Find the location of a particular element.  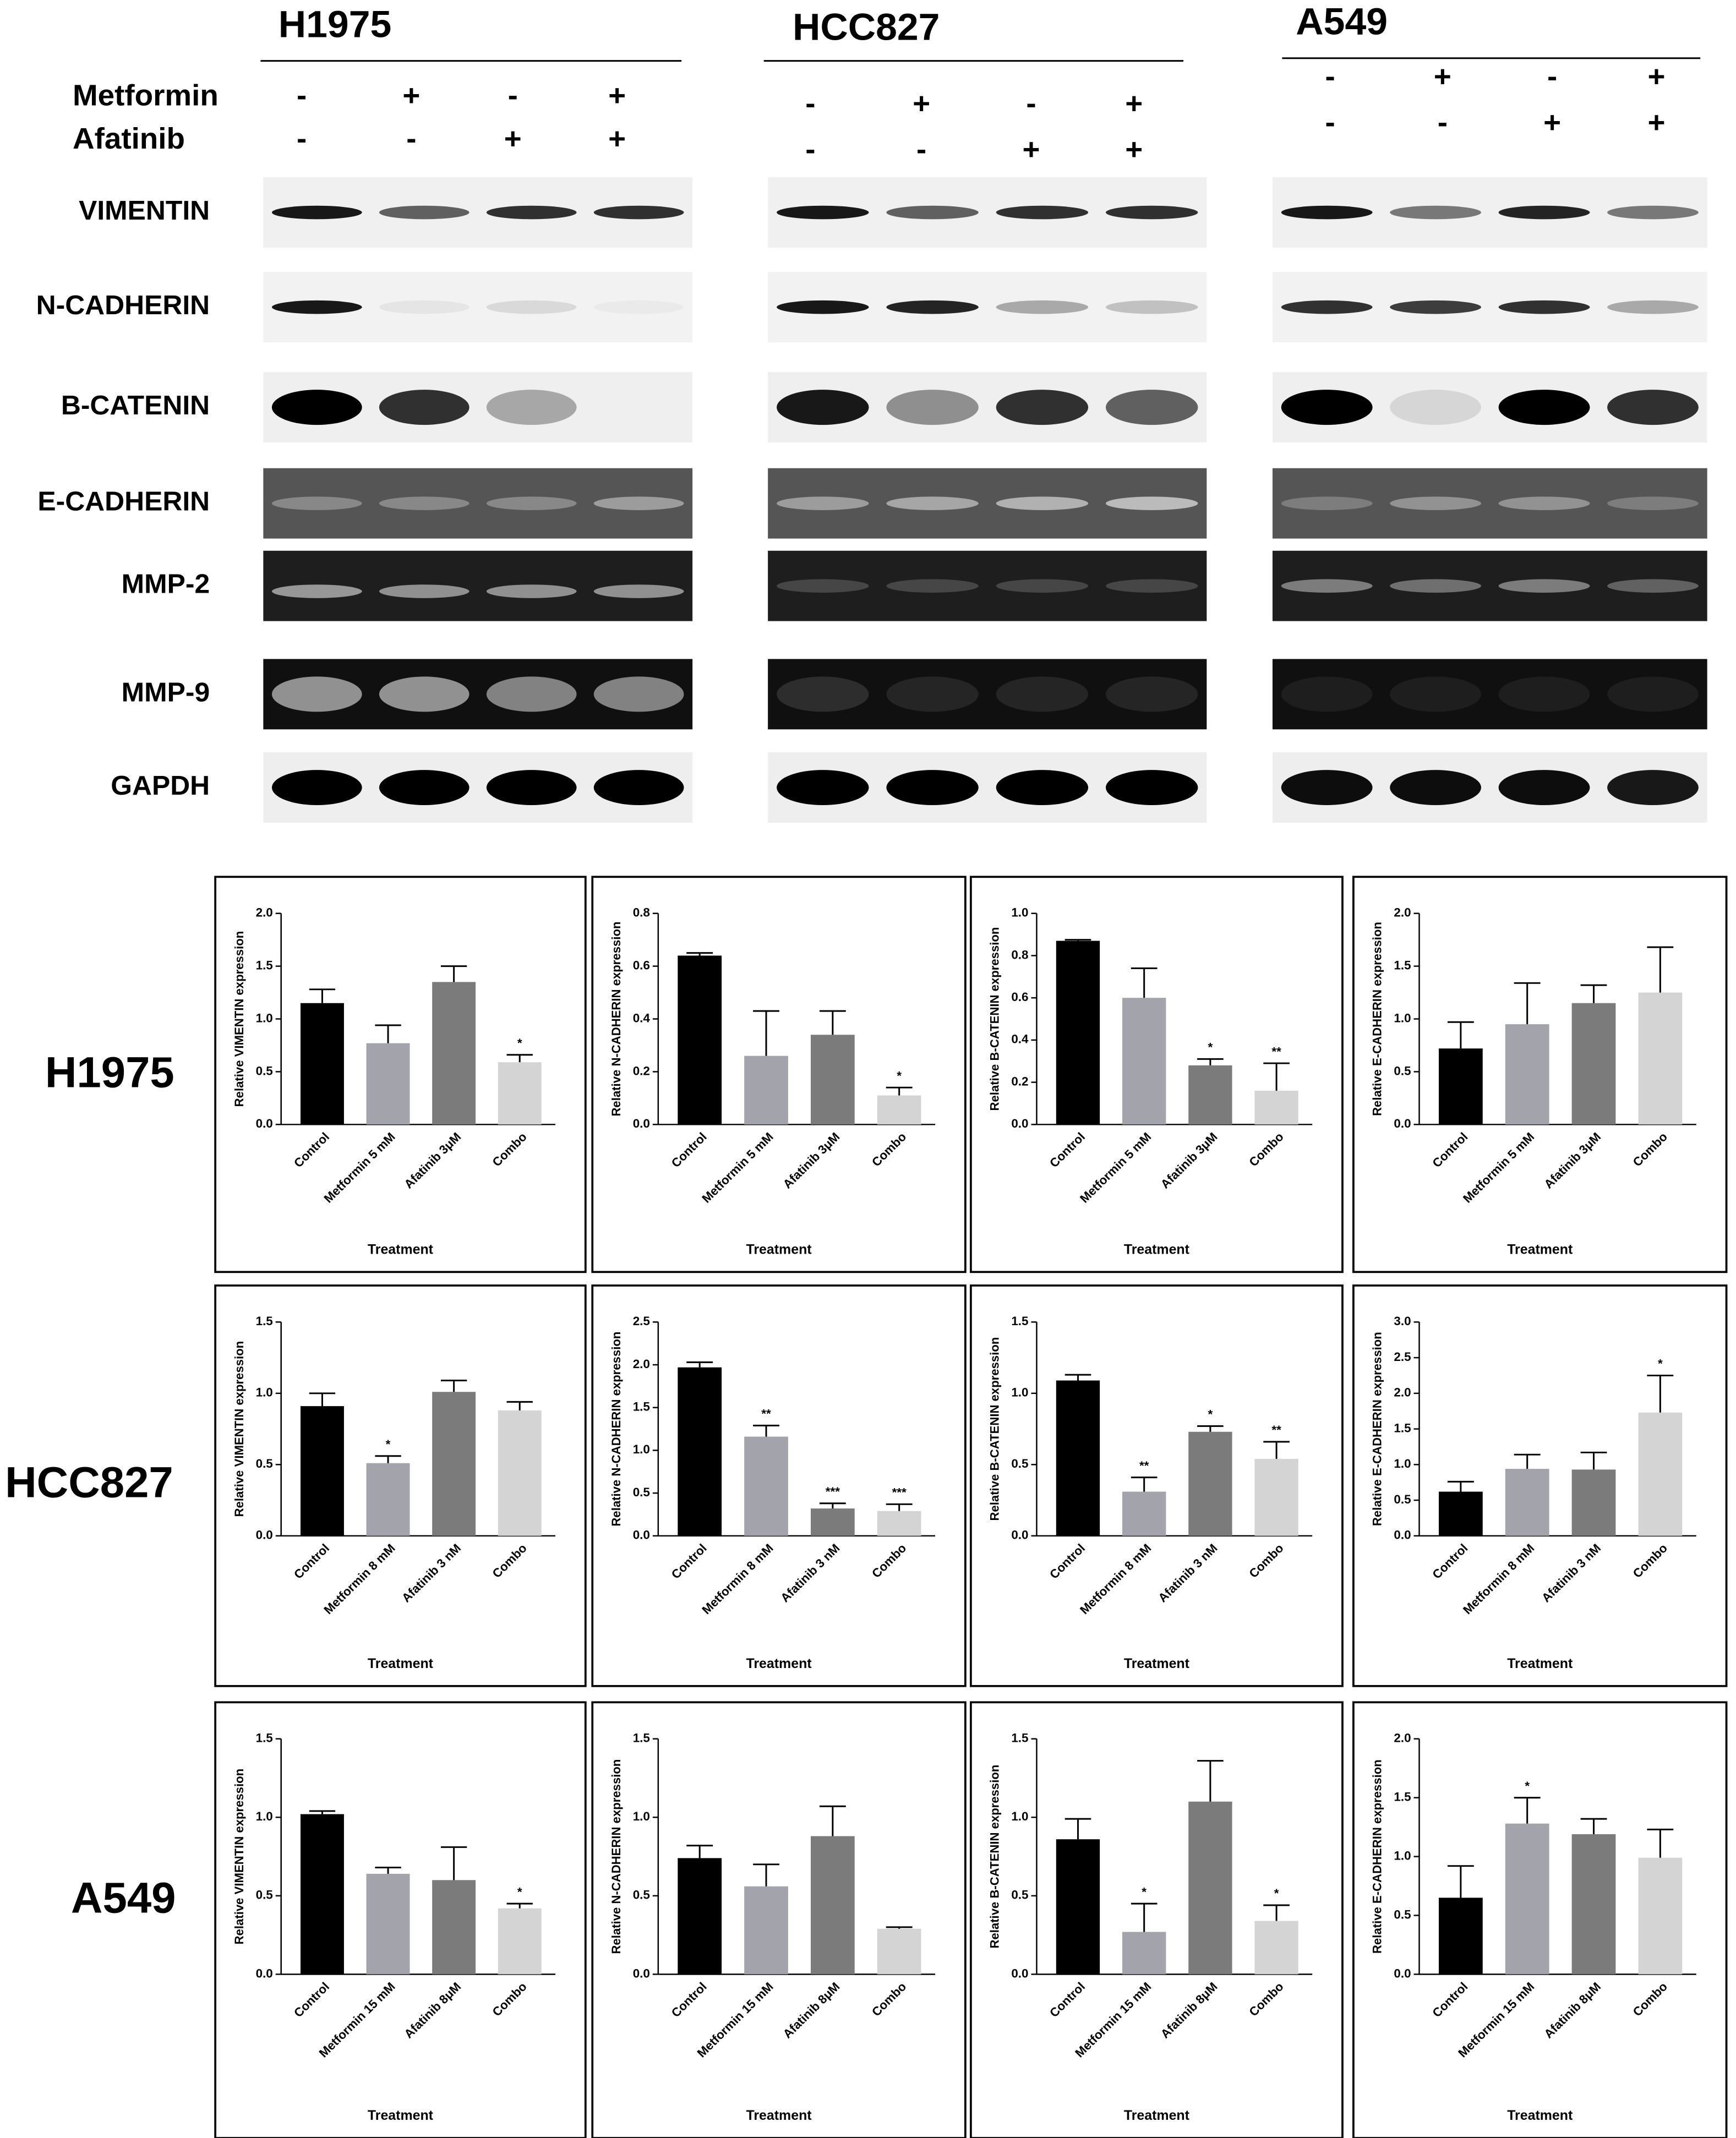

x-tick-label: Metformin 5 mM is located at coordinates (1499, 1167).